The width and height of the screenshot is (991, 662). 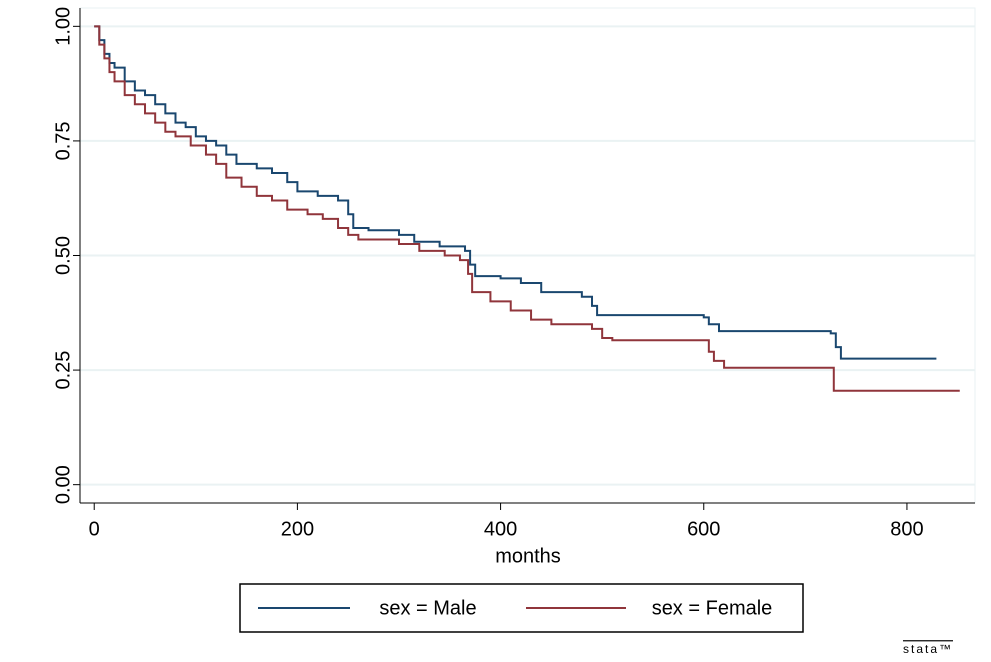 What do you see at coordinates (63, 140) in the screenshot?
I see `y-tick-label: 0.75` at bounding box center [63, 140].